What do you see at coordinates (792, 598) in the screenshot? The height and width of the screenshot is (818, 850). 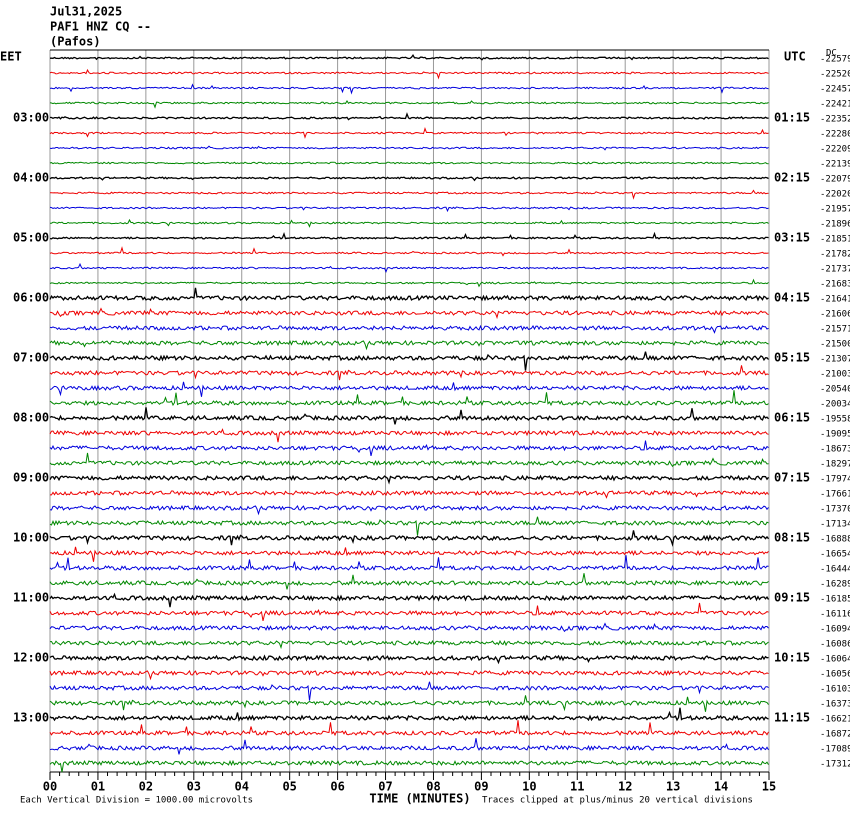 I see `right-time: 09:15` at bounding box center [792, 598].